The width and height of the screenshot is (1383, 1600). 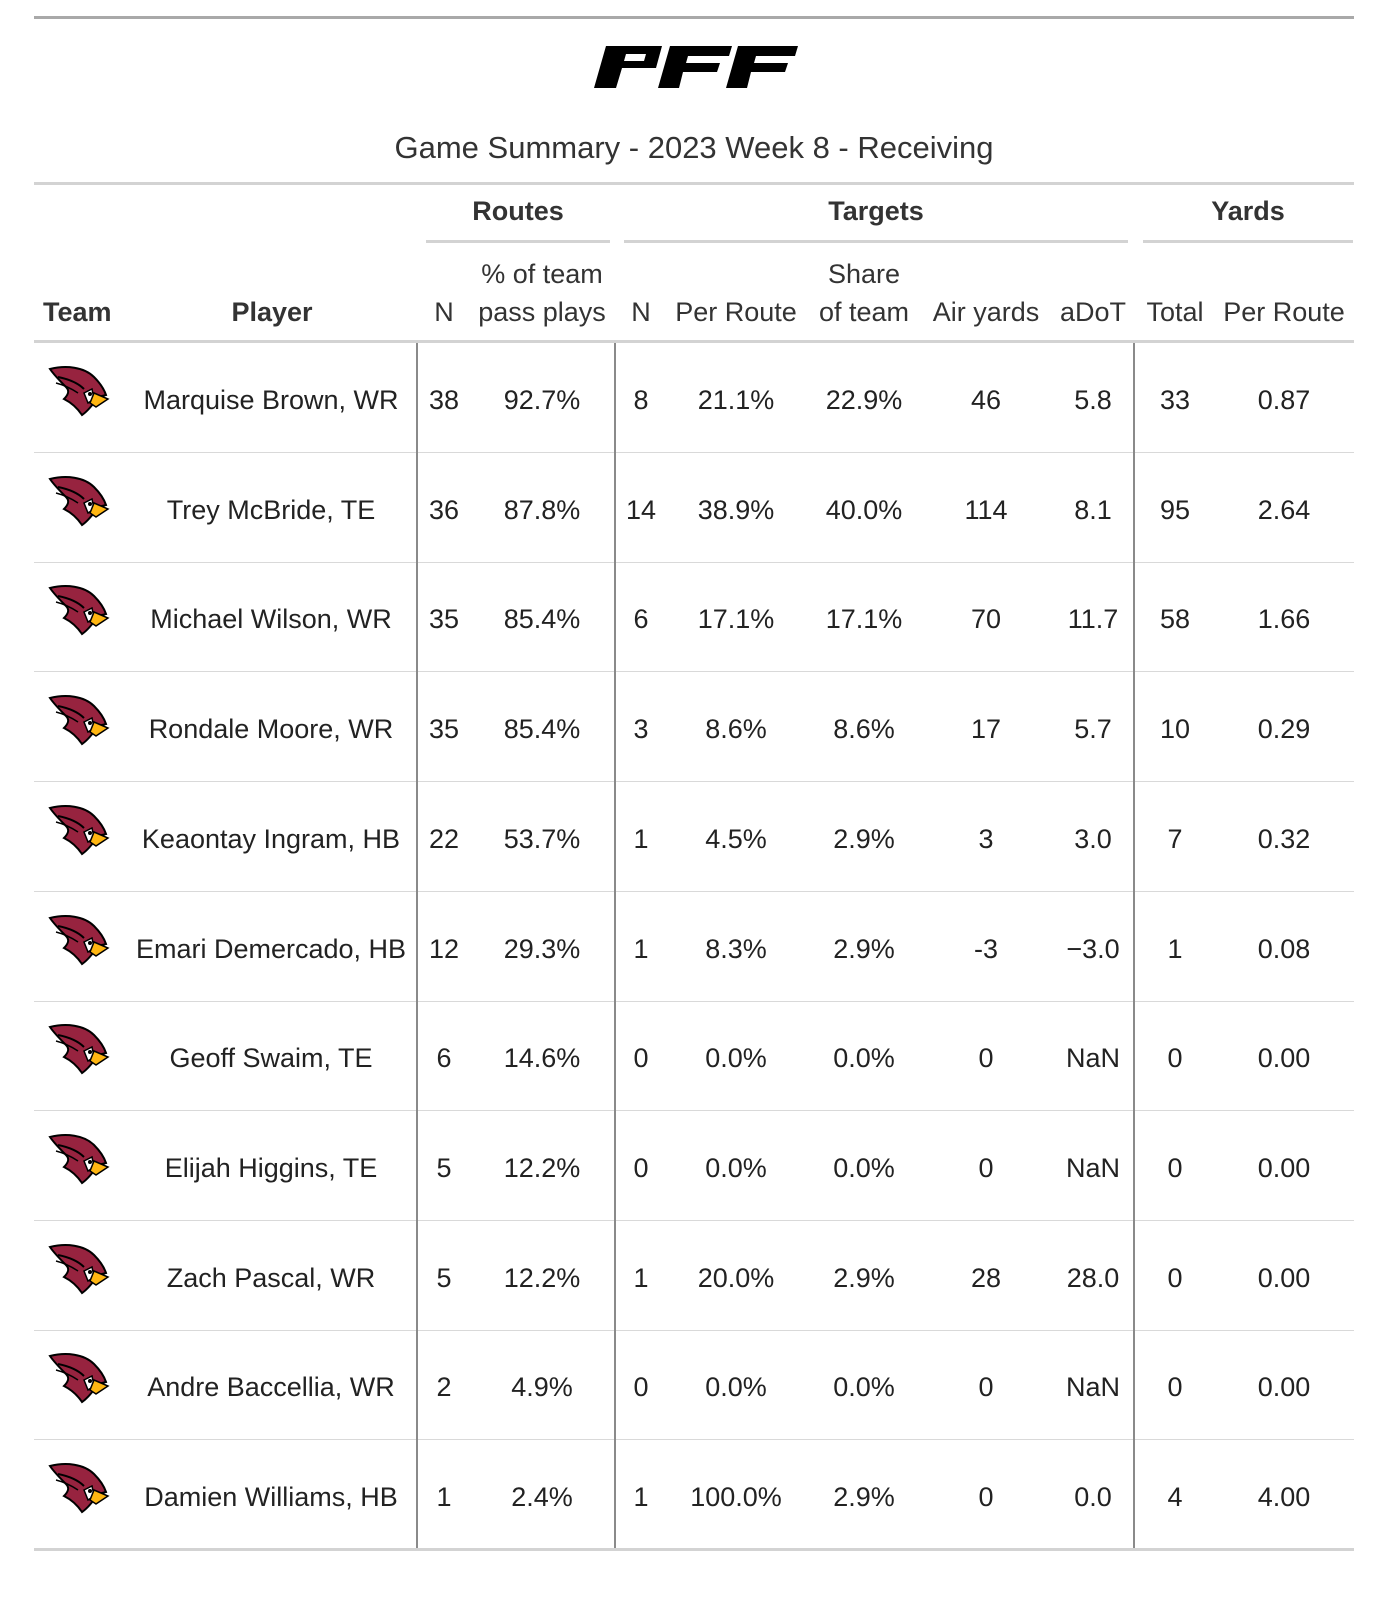 What do you see at coordinates (986, 509) in the screenshot?
I see `cell-air-yards: 114` at bounding box center [986, 509].